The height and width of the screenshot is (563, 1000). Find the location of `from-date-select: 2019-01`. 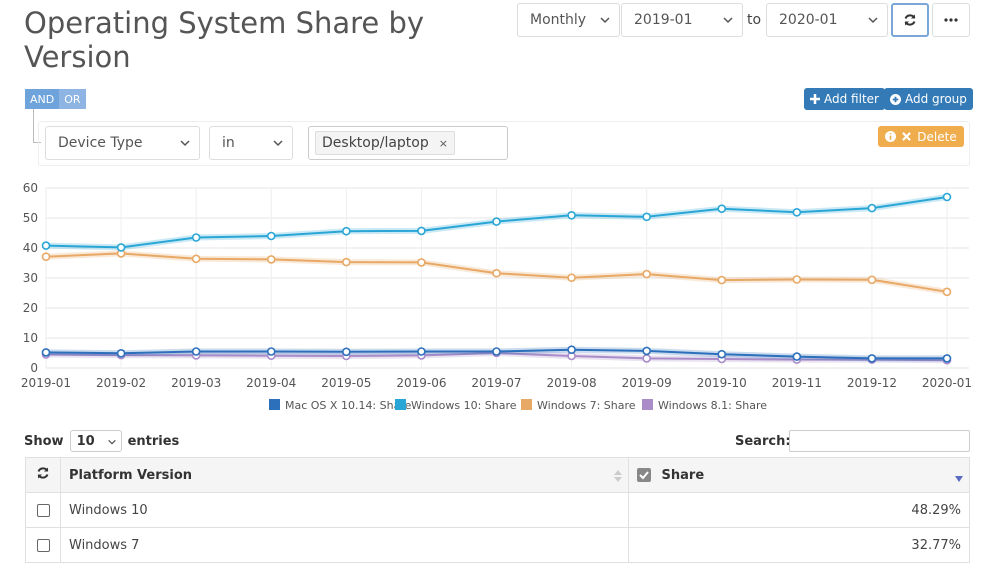

from-date-select: 2019-01 is located at coordinates (682, 20).